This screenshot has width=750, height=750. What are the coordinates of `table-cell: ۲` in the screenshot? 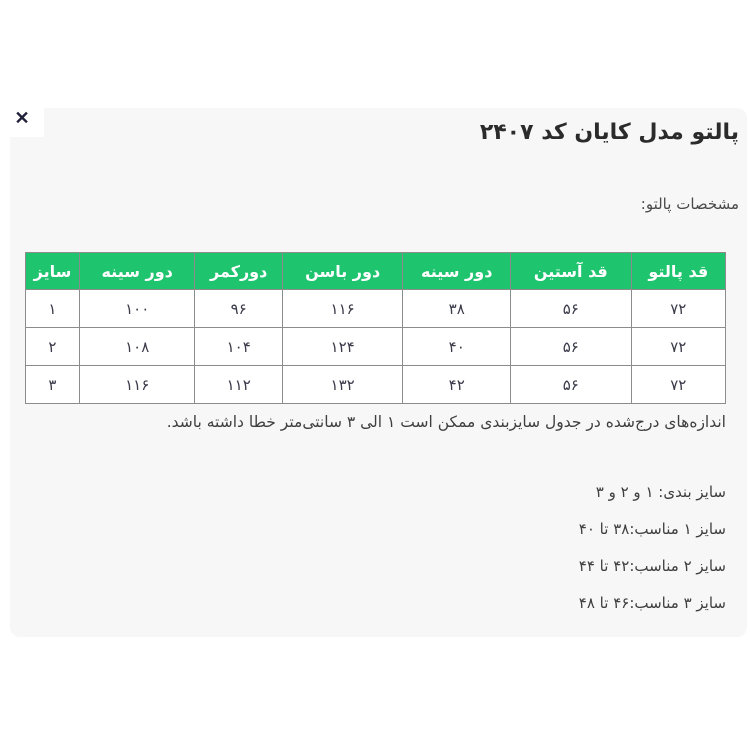 It's located at (52, 346).